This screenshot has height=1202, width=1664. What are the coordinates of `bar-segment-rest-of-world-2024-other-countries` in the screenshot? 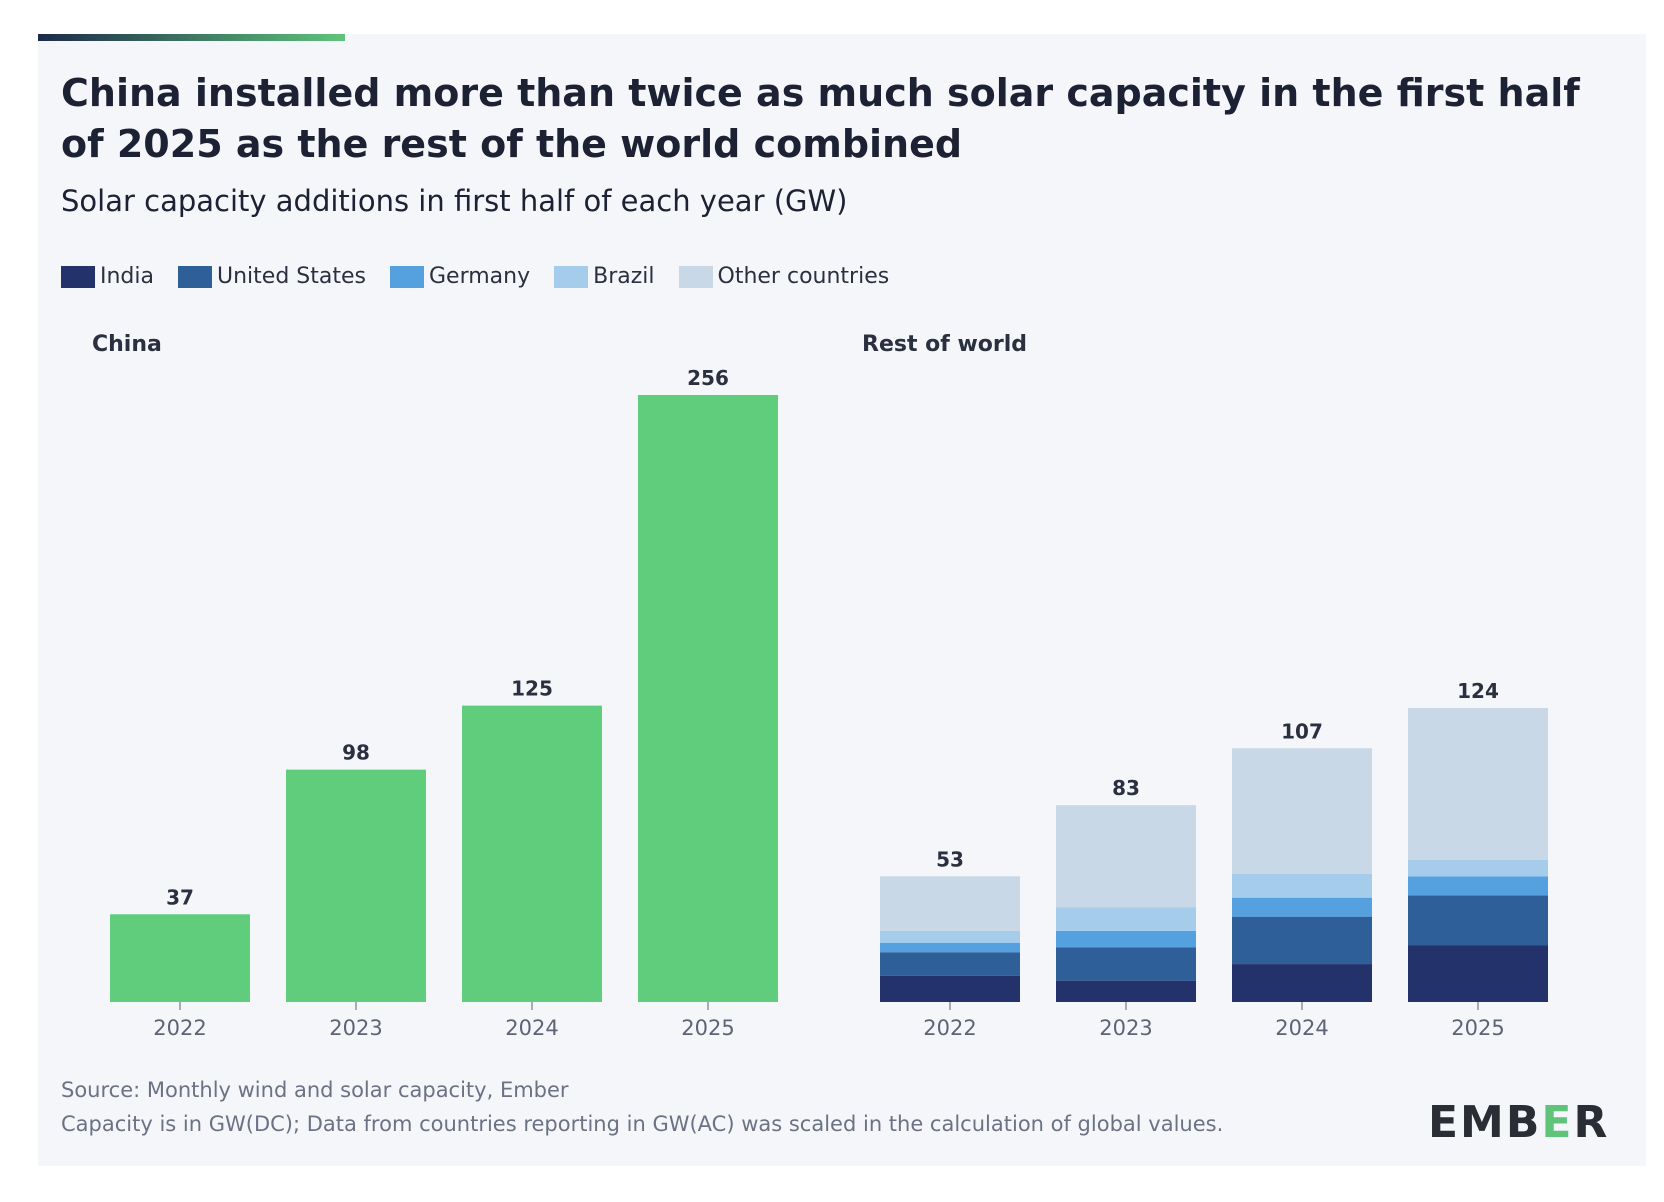 It's located at (1302, 811).